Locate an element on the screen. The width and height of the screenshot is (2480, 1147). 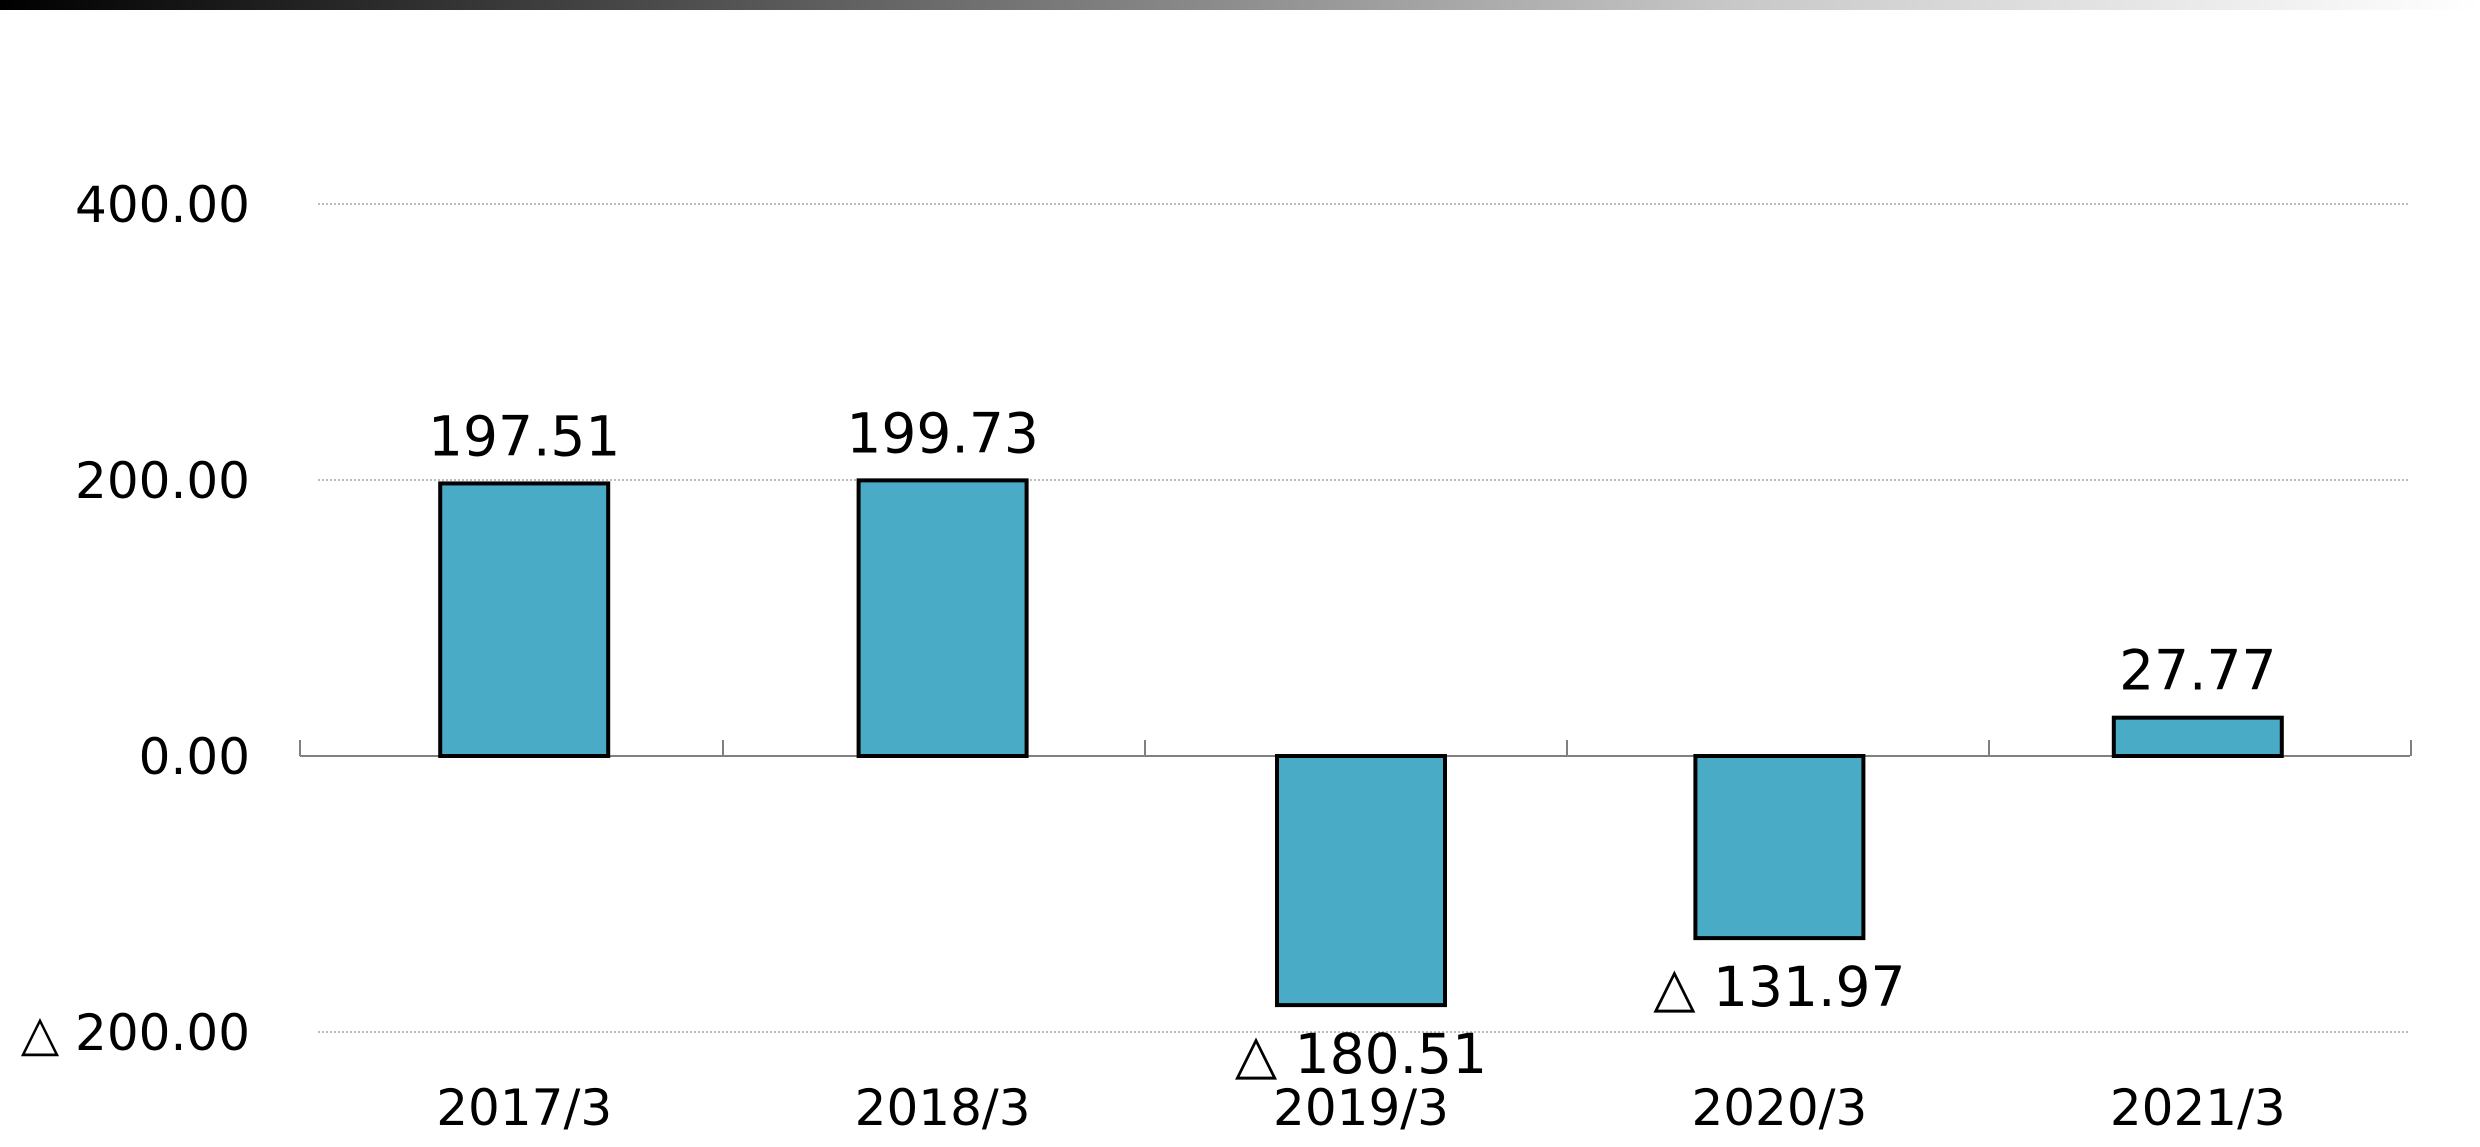
data-label: △ 131.97 is located at coordinates (1779, 987).